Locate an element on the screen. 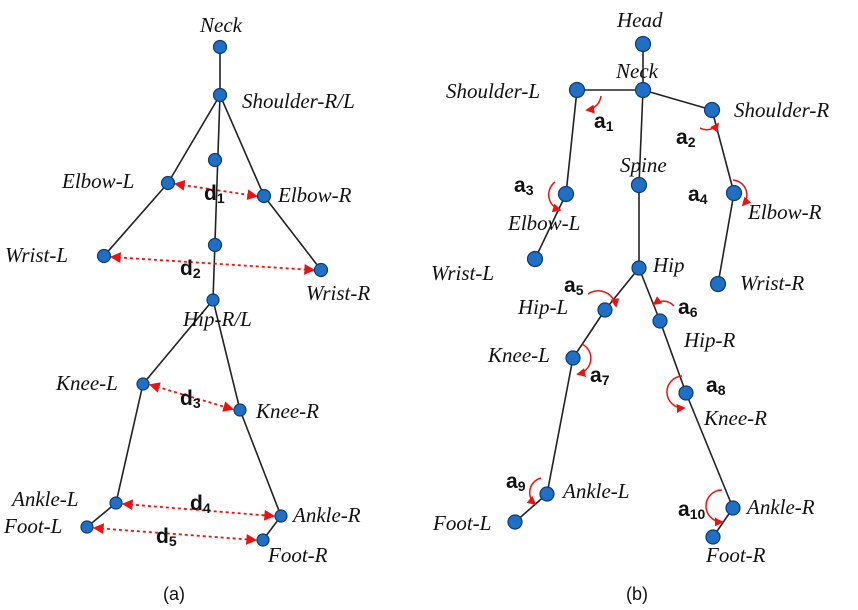  joint-hip-r is located at coordinates (660, 321).